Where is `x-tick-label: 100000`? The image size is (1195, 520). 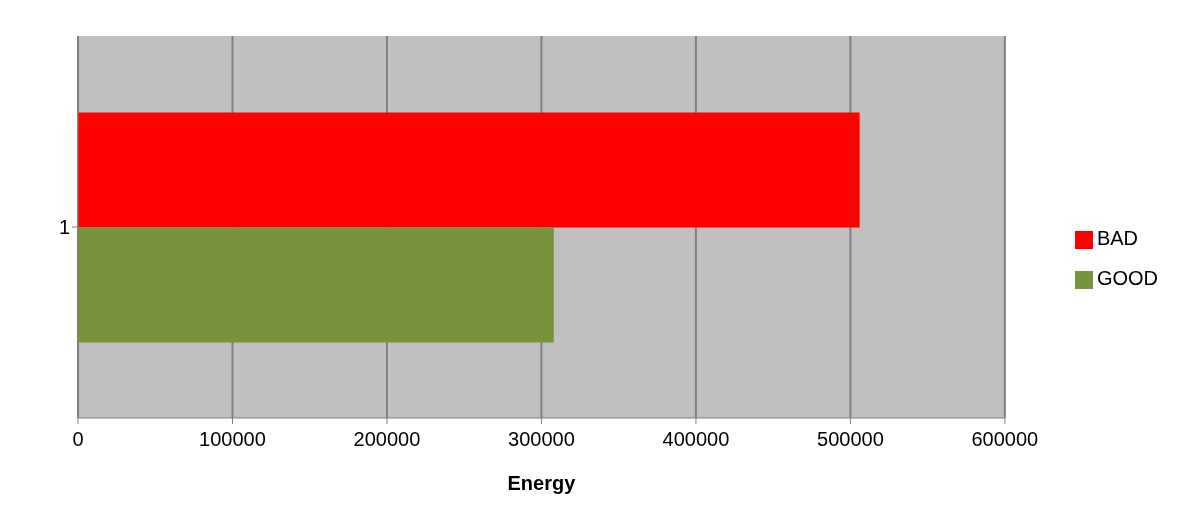 x-tick-label: 100000 is located at coordinates (232, 439).